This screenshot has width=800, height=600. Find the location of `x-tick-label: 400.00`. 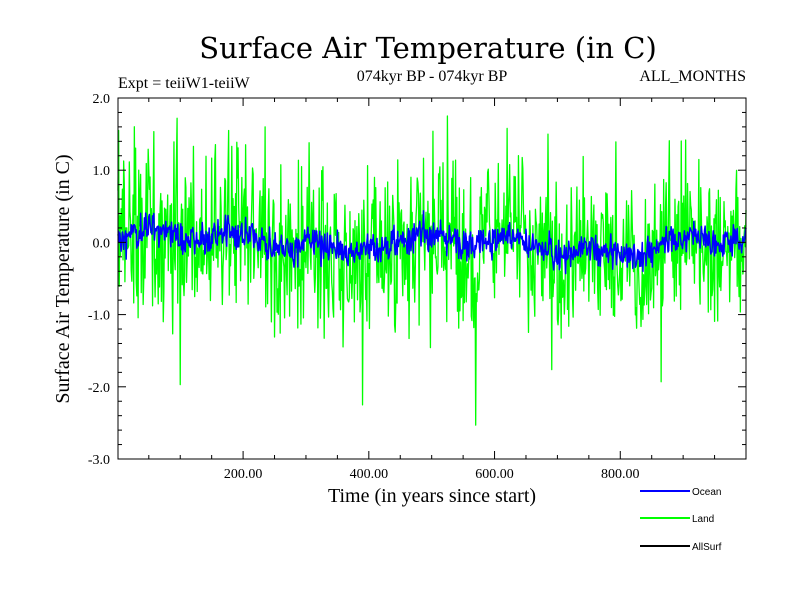

x-tick-label: 400.00 is located at coordinates (369, 474).